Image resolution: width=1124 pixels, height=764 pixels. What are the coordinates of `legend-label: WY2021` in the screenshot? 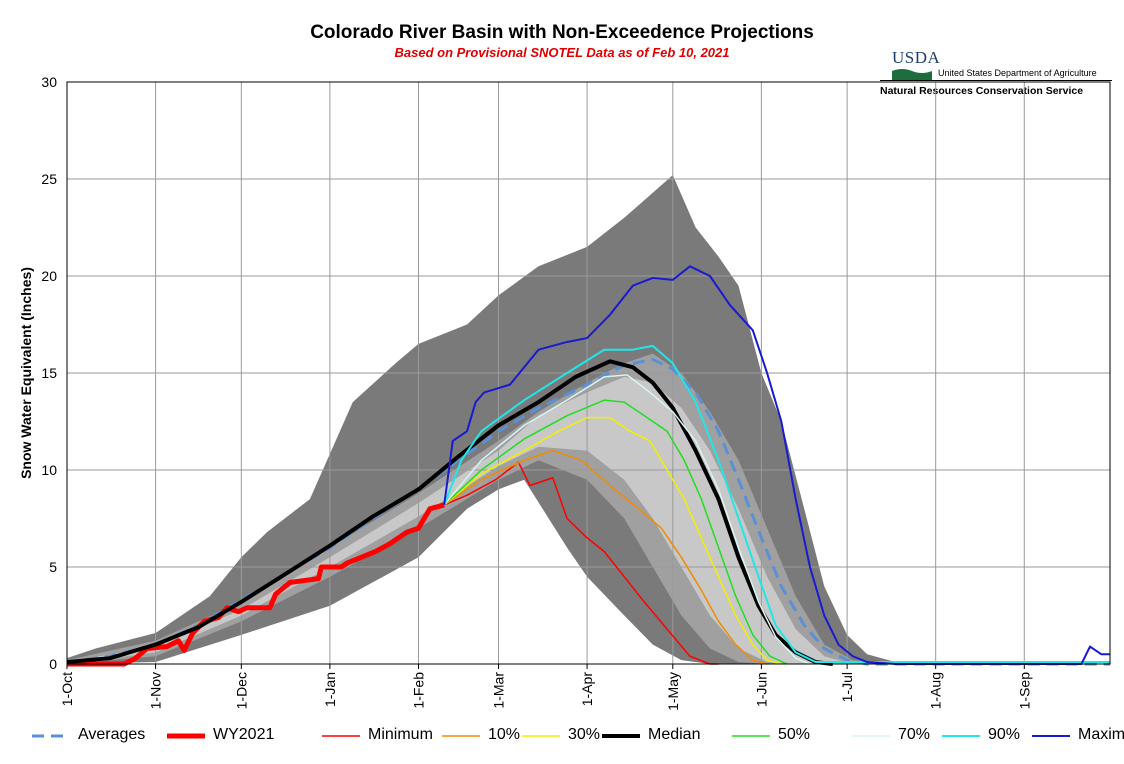 It's located at (244, 734).